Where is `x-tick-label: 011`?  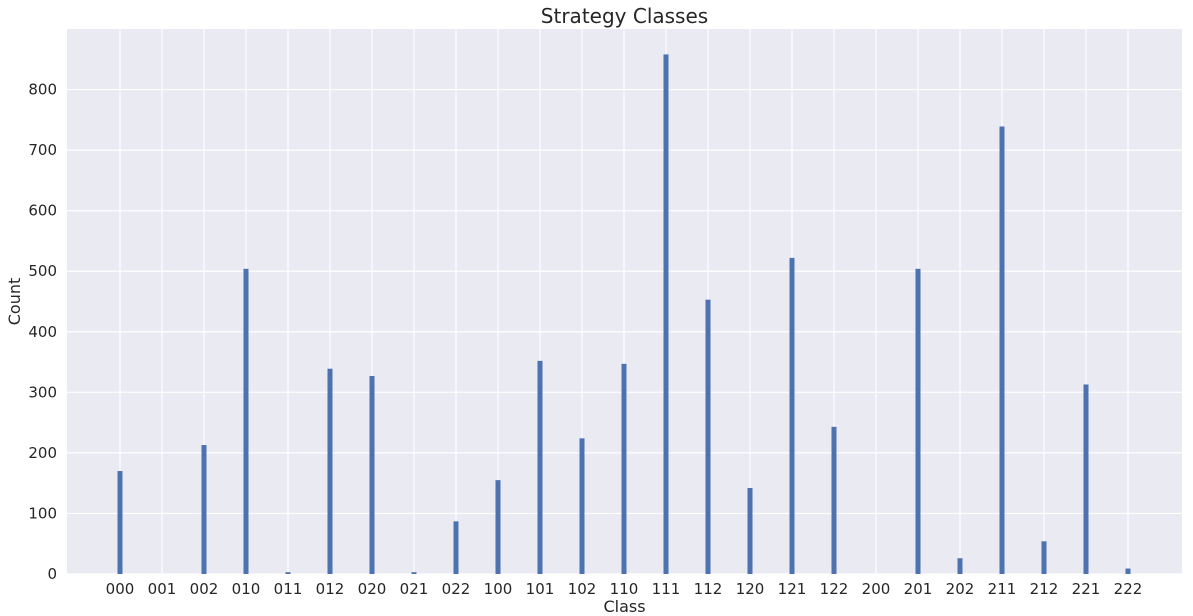
x-tick-label: 011 is located at coordinates (288, 589).